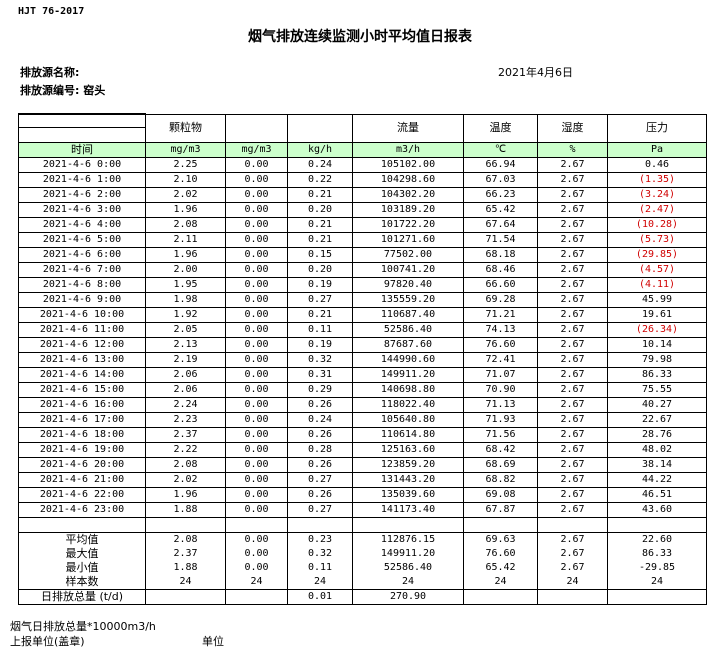  Describe the element at coordinates (657, 240) in the screenshot. I see `value-cell: (5.73)` at that location.